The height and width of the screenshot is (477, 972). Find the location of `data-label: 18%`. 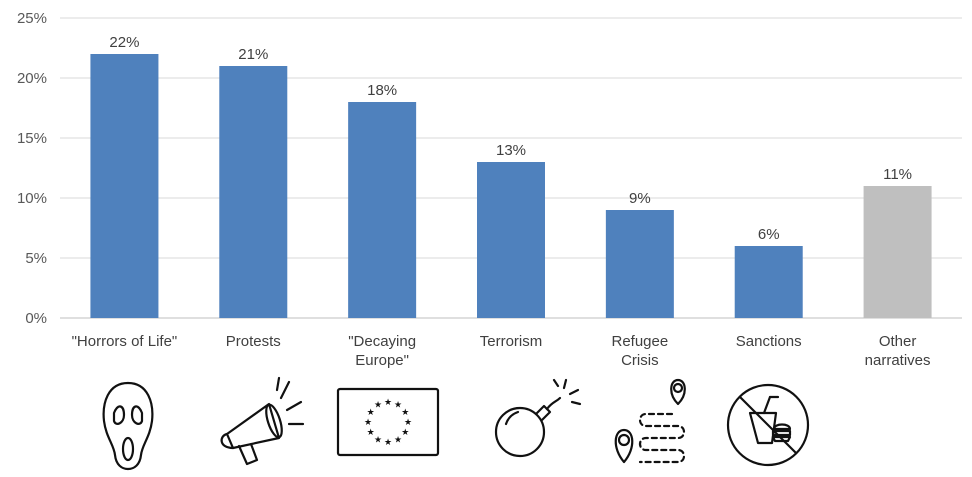

data-label: 18% is located at coordinates (382, 90).